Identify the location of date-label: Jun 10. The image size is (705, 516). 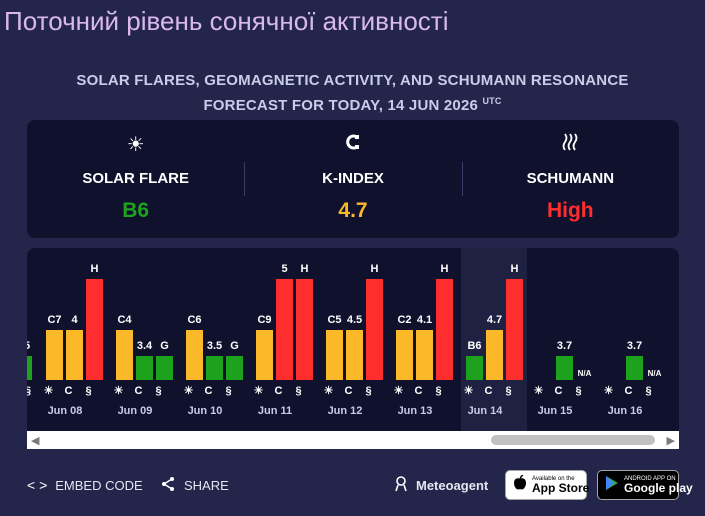
(205, 411).